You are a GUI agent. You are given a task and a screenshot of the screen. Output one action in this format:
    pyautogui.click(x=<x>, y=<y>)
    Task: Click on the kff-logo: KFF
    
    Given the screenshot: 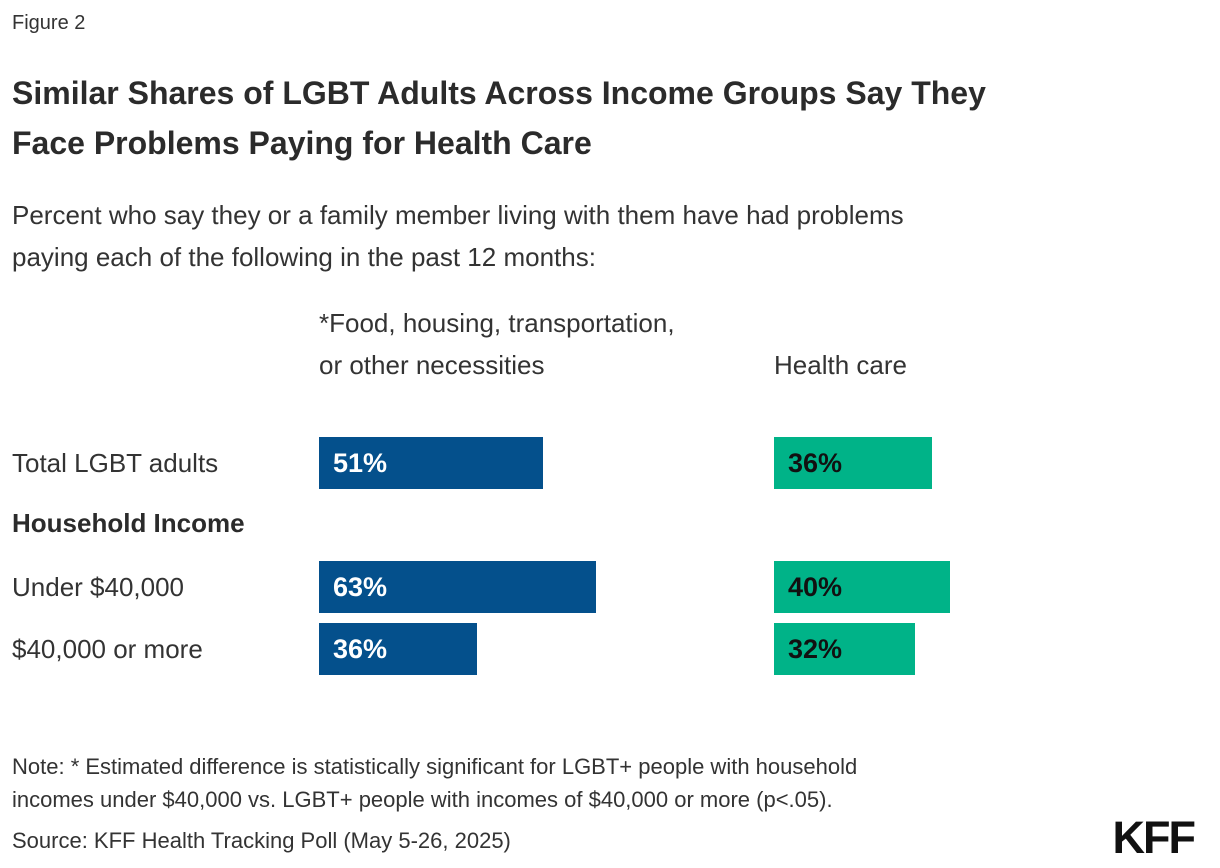 What is the action you would take?
    pyautogui.click(x=1154, y=837)
    